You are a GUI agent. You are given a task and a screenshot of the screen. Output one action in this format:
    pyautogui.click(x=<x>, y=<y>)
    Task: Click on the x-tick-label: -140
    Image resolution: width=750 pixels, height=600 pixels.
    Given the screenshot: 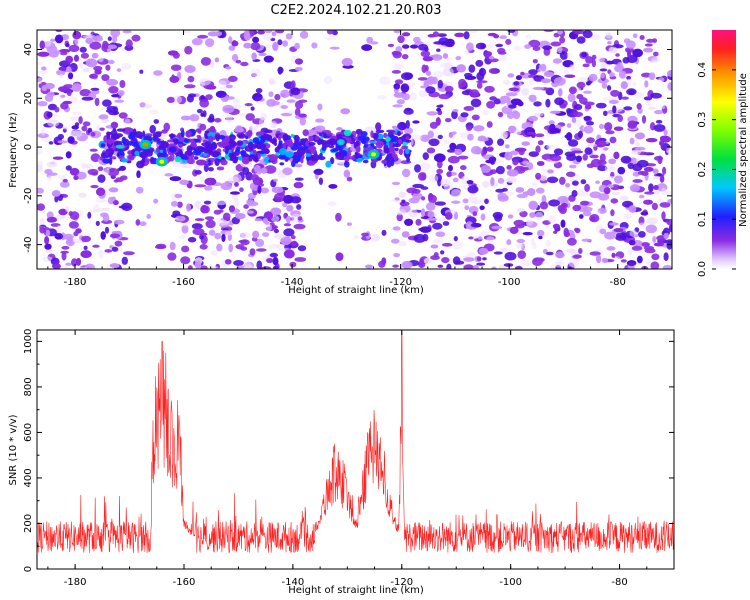 What is the action you would take?
    pyautogui.click(x=292, y=282)
    